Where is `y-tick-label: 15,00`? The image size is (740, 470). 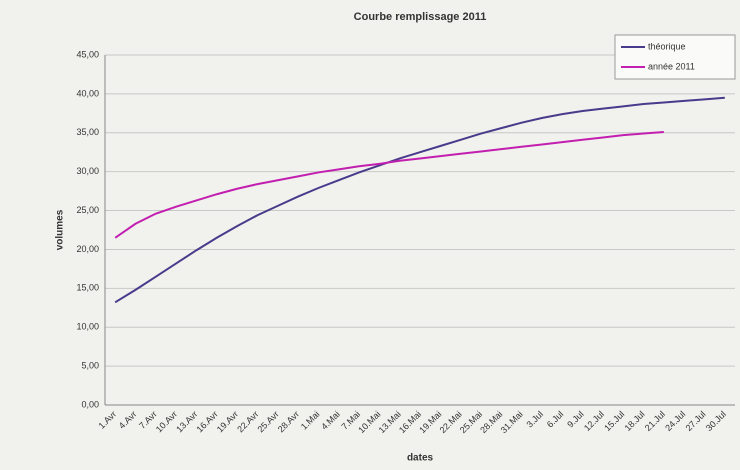
y-tick-label: 15,00 is located at coordinates (87, 288).